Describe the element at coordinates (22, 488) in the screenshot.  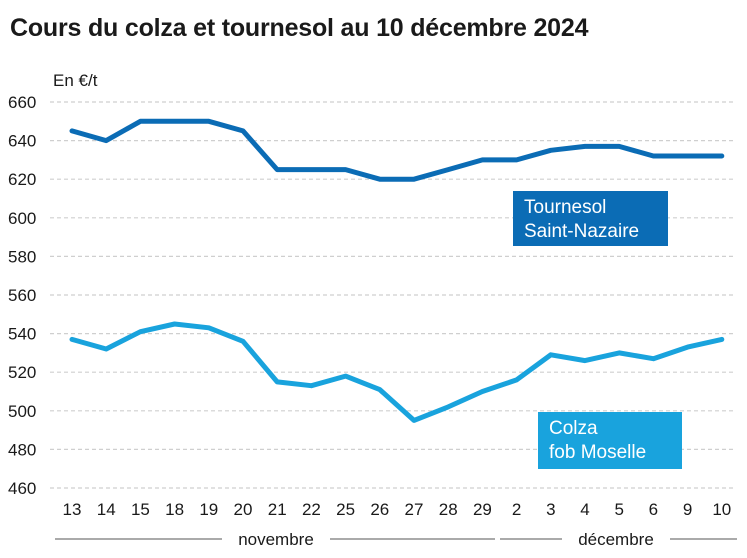
I see `y-tick-label: 460` at that location.